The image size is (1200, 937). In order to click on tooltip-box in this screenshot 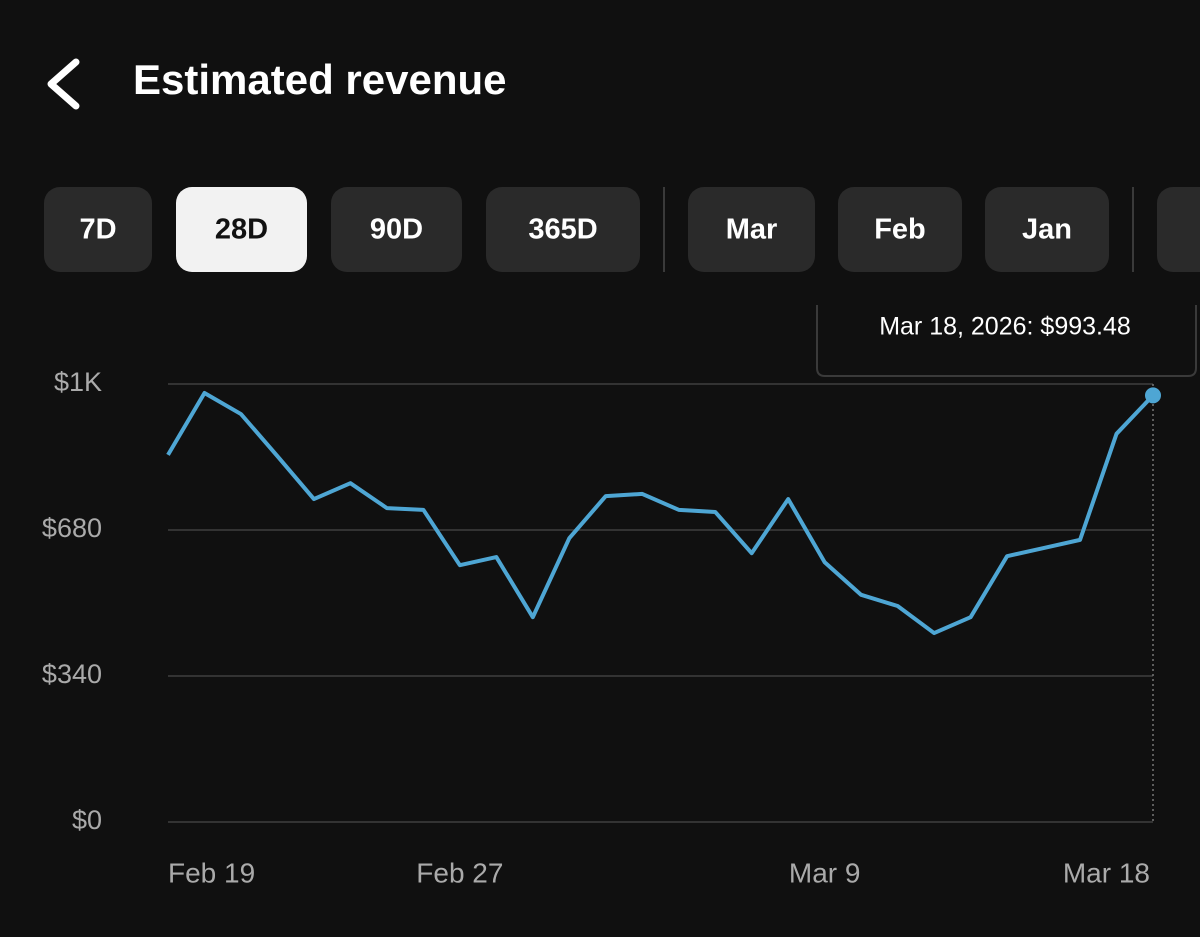, I will do `click(1006, 341)`.